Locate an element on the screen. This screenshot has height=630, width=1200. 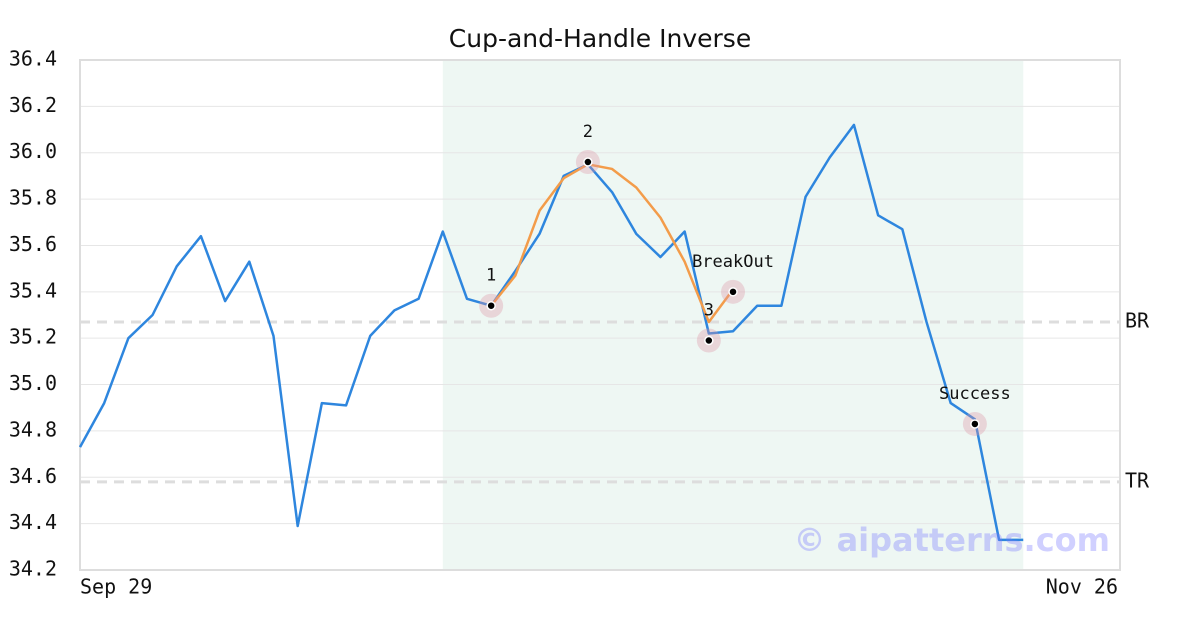
y-tick-label: 34.4 is located at coordinates (33, 522).